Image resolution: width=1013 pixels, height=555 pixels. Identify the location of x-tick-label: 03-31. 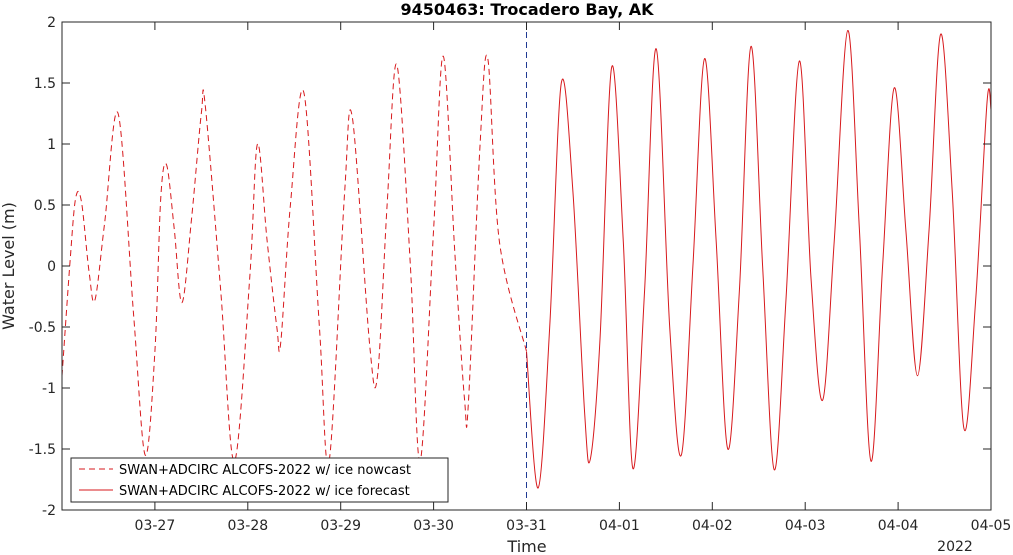
(526, 526).